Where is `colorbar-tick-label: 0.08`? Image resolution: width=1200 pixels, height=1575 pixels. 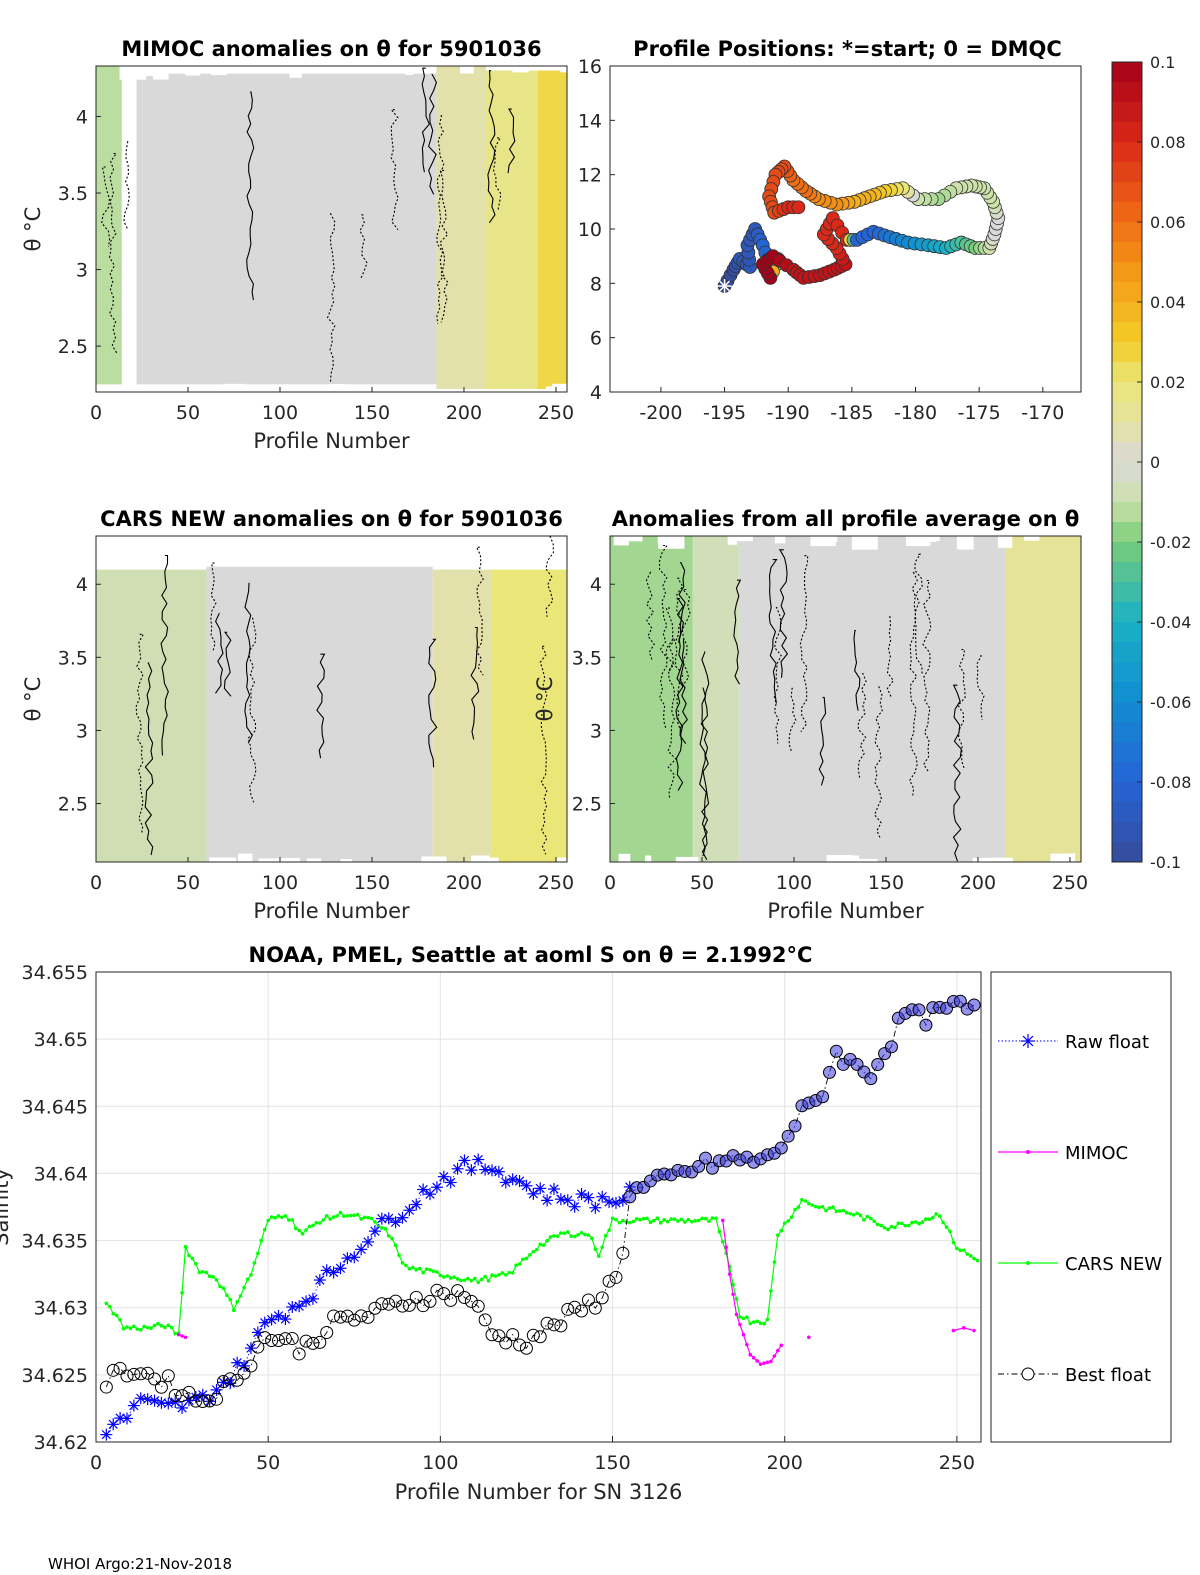
colorbar-tick-label: 0.08 is located at coordinates (1168, 142).